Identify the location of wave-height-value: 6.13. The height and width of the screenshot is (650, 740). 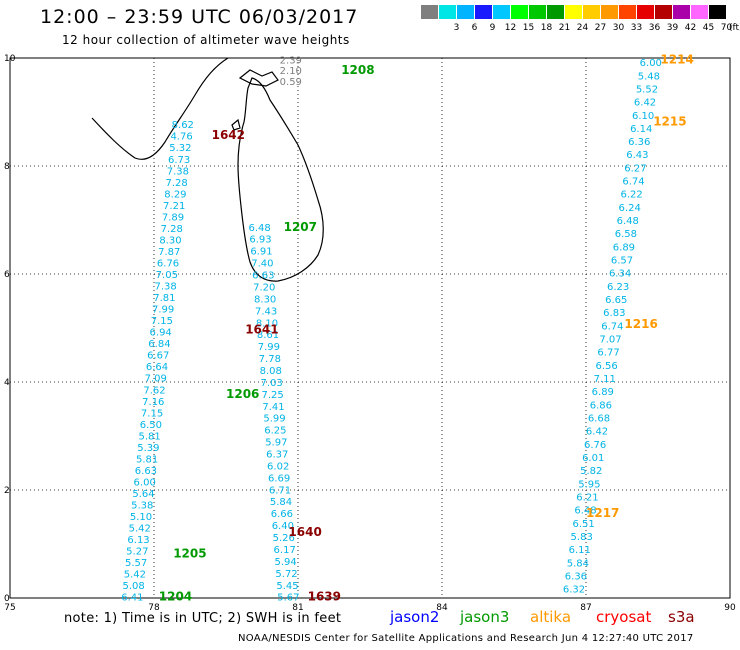
(138, 540).